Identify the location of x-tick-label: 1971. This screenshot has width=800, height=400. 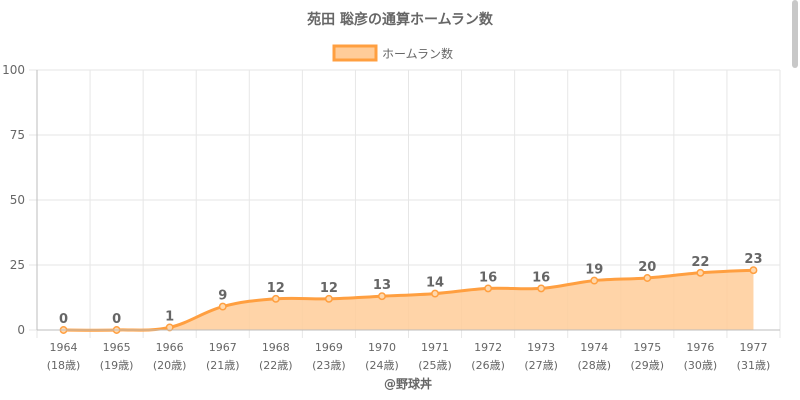
(435, 347).